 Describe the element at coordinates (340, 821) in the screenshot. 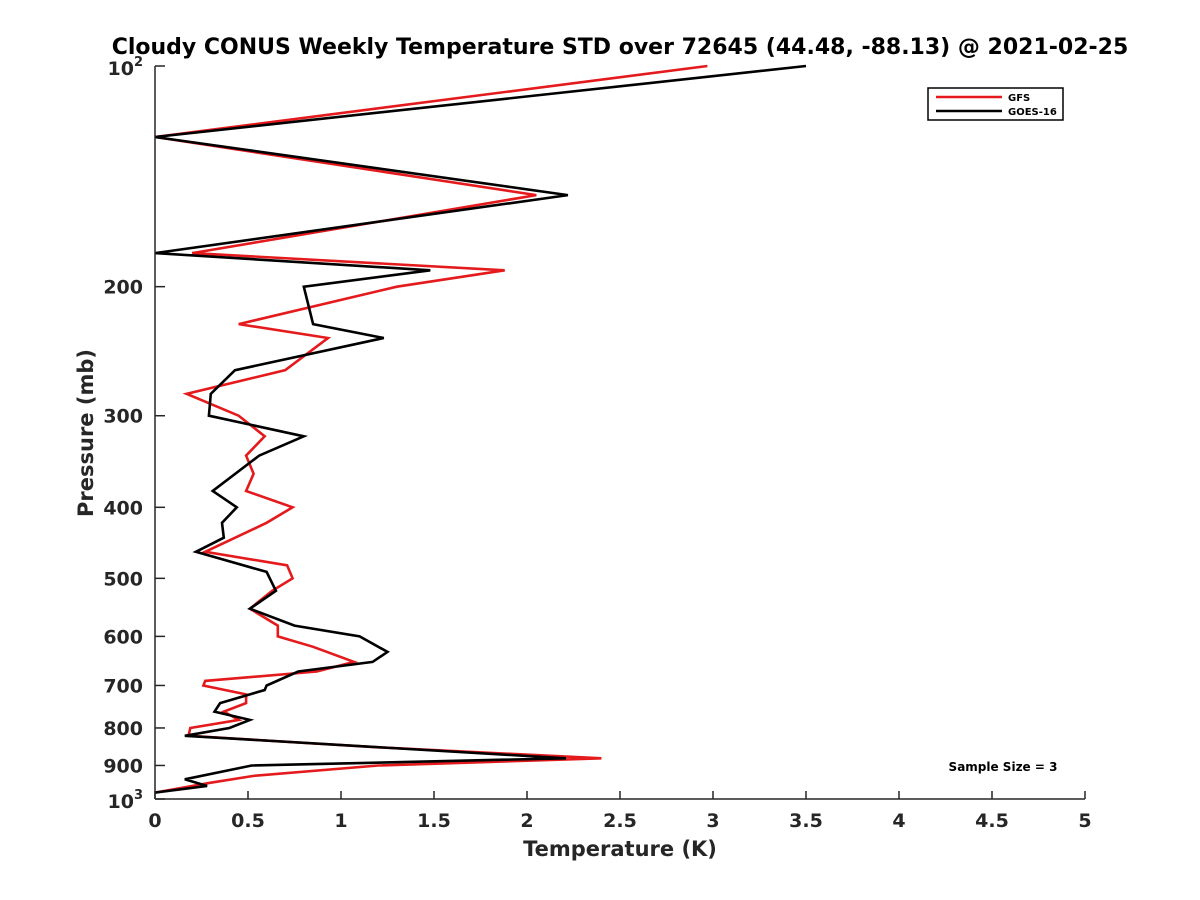

I see `x-tick-label: 1` at that location.